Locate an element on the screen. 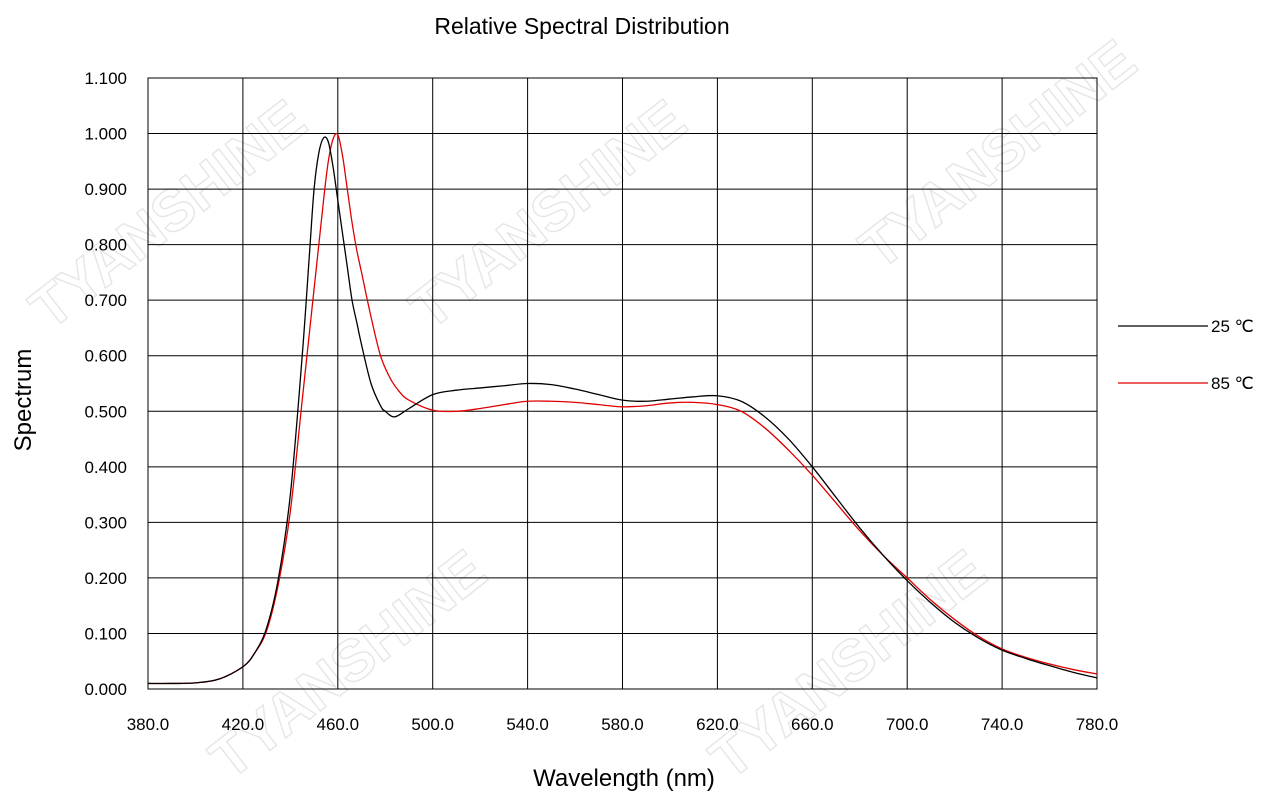 The height and width of the screenshot is (798, 1274). legend-label: 85 ℃ is located at coordinates (1232, 383).